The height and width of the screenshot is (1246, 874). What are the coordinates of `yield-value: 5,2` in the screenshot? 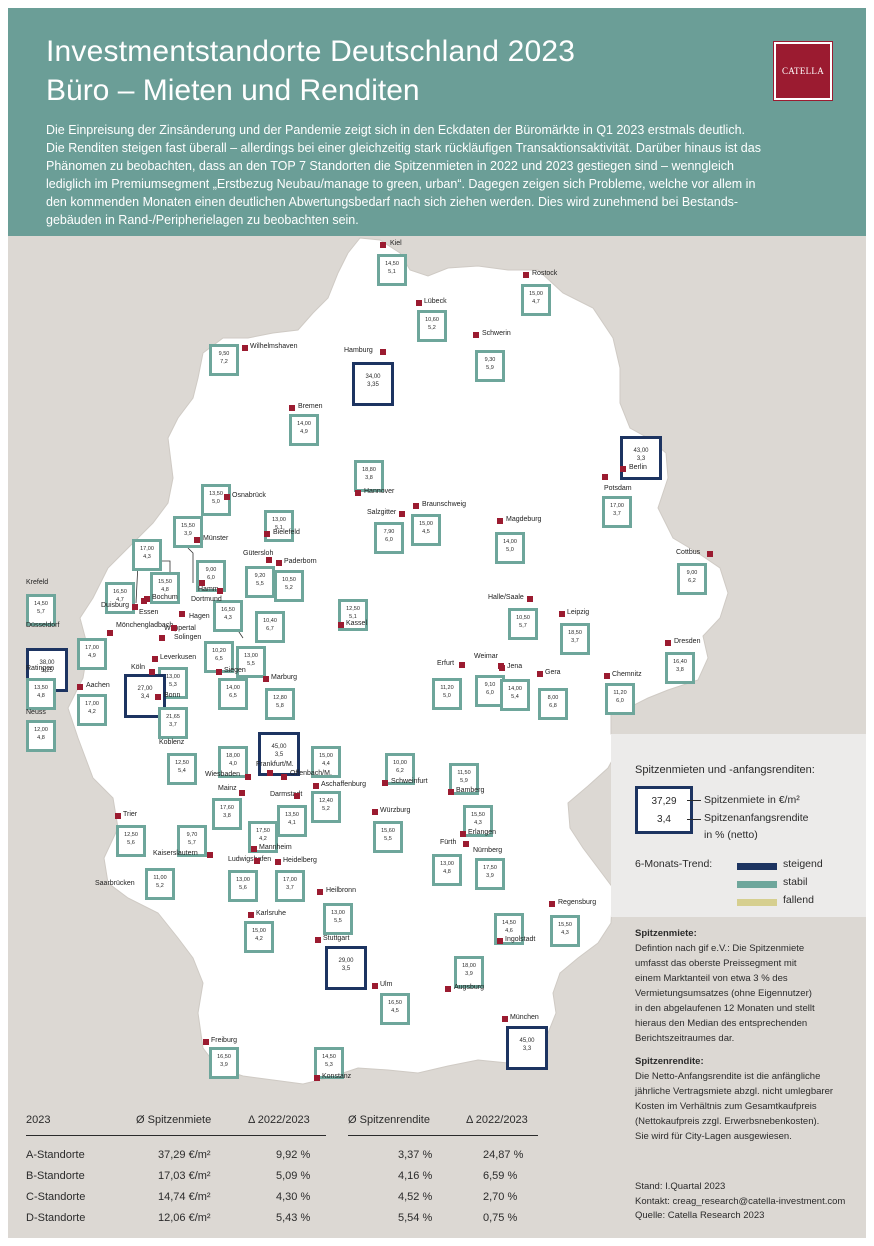 It's located at (326, 809).